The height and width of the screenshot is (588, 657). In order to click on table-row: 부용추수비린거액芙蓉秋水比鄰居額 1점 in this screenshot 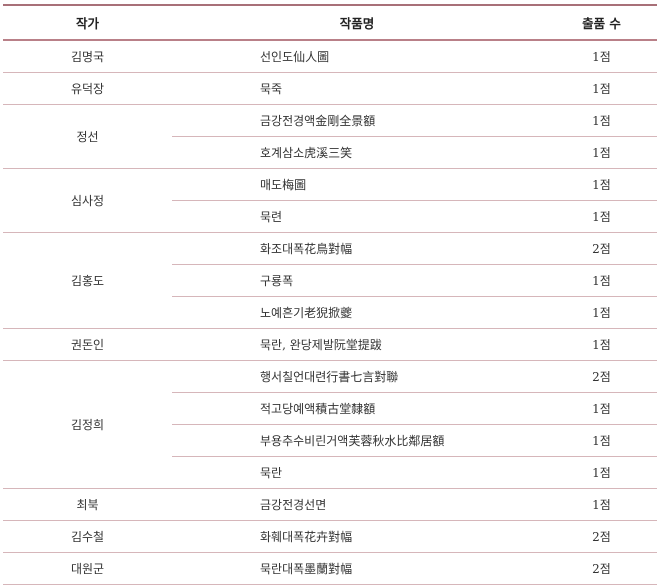, I will do `click(330, 440)`.